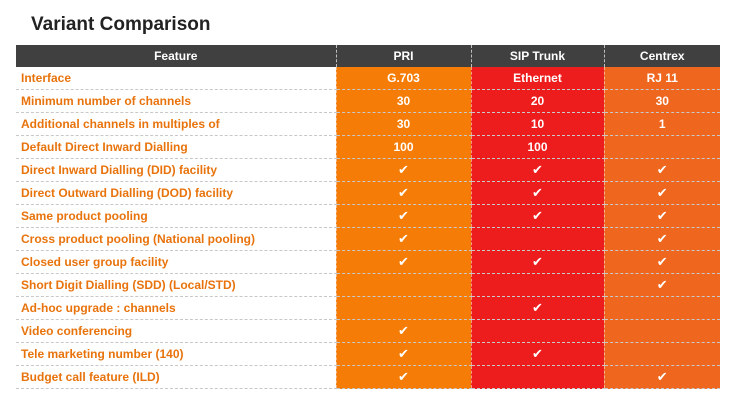  I want to click on feature-cell: Direct Inward Dialling (DID) facility, so click(176, 170).